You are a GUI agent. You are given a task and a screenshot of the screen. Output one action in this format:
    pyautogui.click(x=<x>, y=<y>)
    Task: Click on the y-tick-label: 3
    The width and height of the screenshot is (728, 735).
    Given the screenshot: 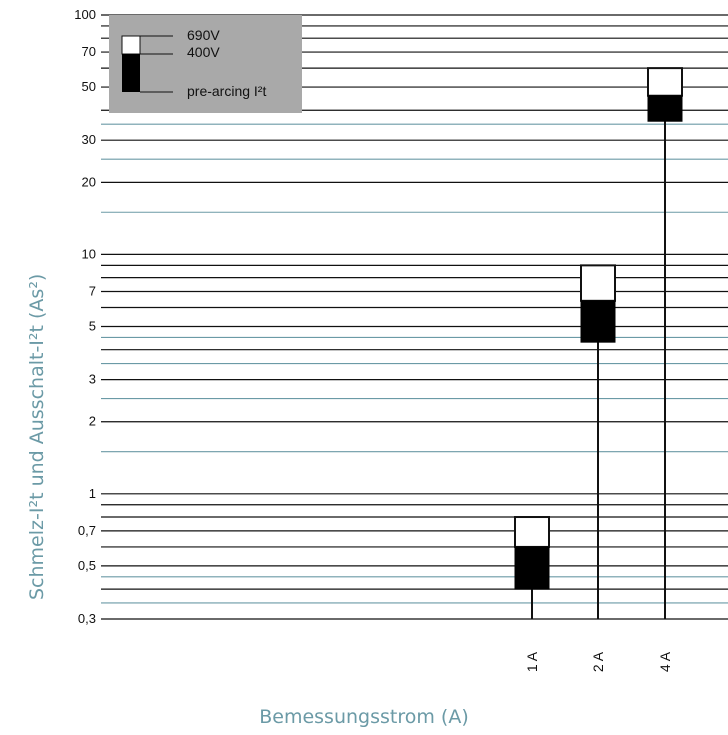 What is the action you would take?
    pyautogui.click(x=92, y=379)
    